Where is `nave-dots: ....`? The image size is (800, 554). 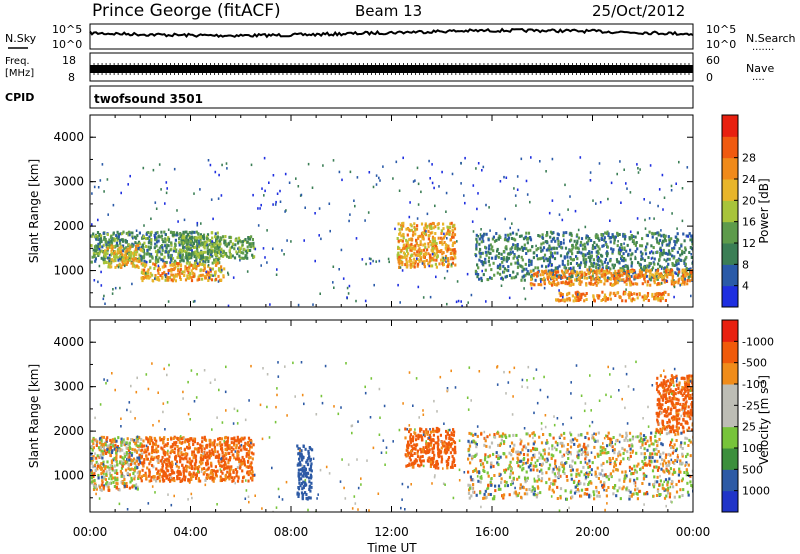
nave-dots: .... is located at coordinates (758, 77).